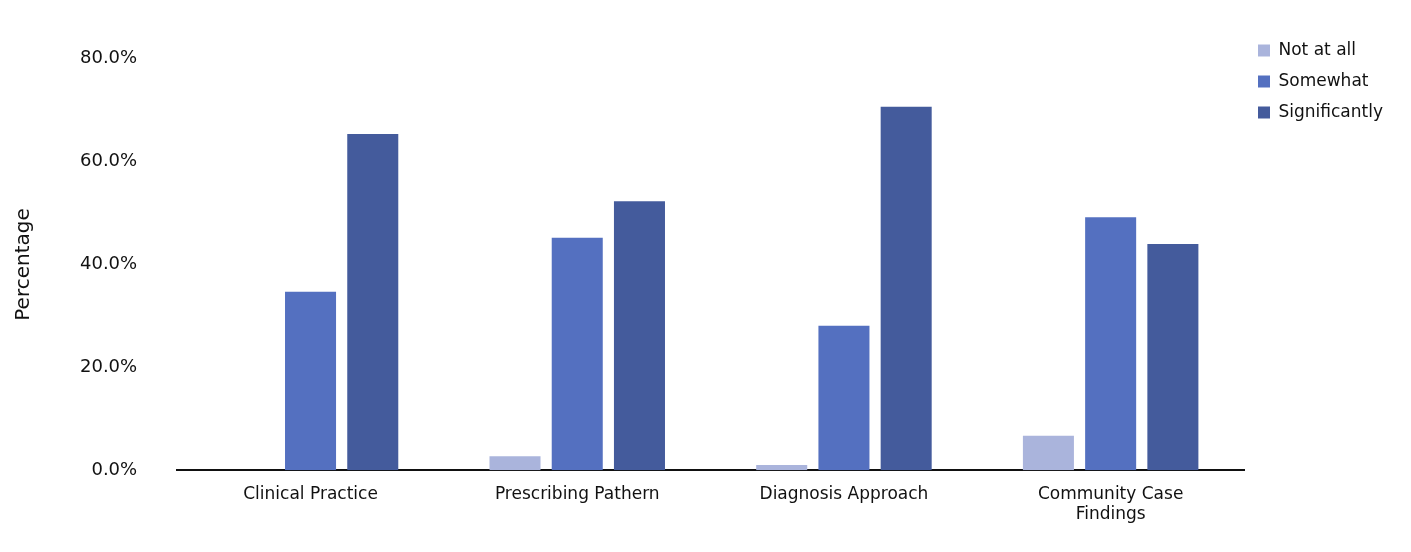  Describe the element at coordinates (108, 57) in the screenshot. I see `y-tick-label: 80.0%` at that location.